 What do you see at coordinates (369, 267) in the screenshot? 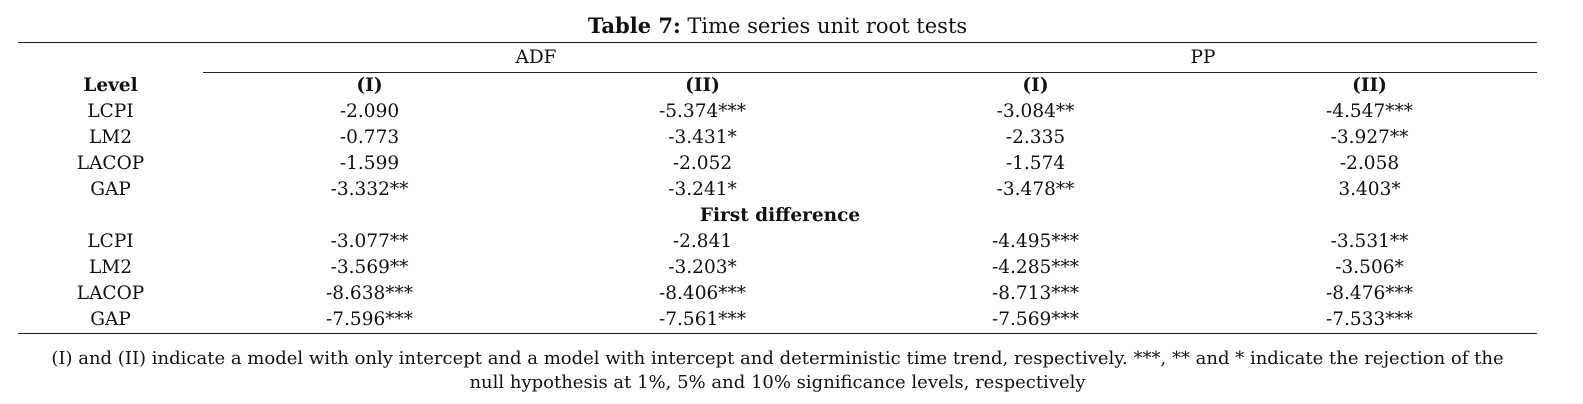
I see `table-cell: -3.569**` at bounding box center [369, 267].